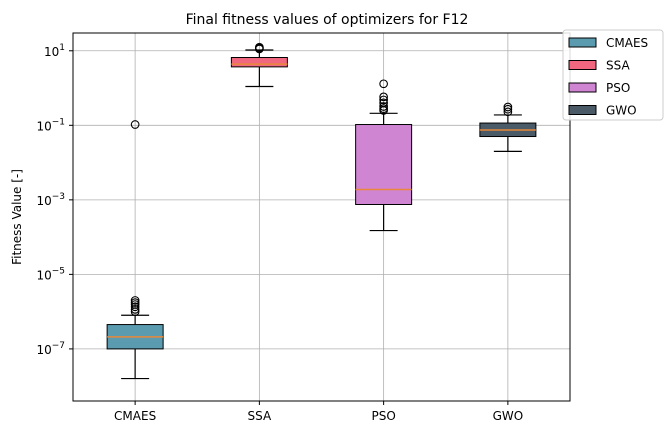 This screenshot has height=435, width=670. What do you see at coordinates (627, 43) in the screenshot?
I see `legend-label-cmaes: CMAES` at bounding box center [627, 43].